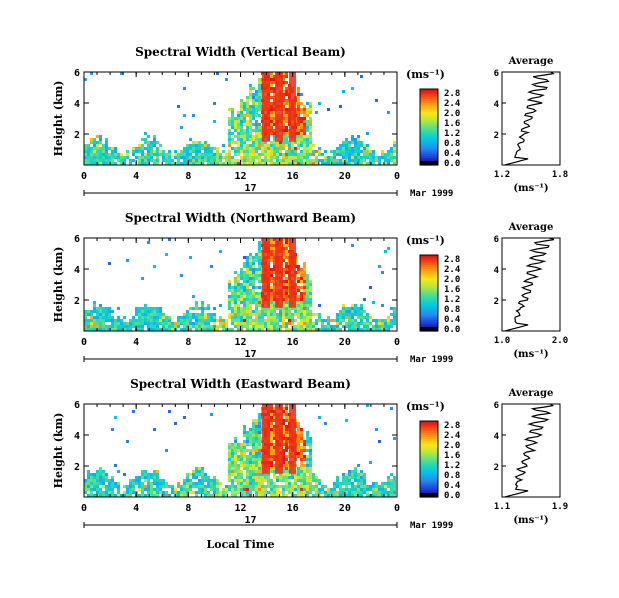  Describe the element at coordinates (452, 144) in the screenshot. I see `colorbar-tick-label: 0.8` at that location.